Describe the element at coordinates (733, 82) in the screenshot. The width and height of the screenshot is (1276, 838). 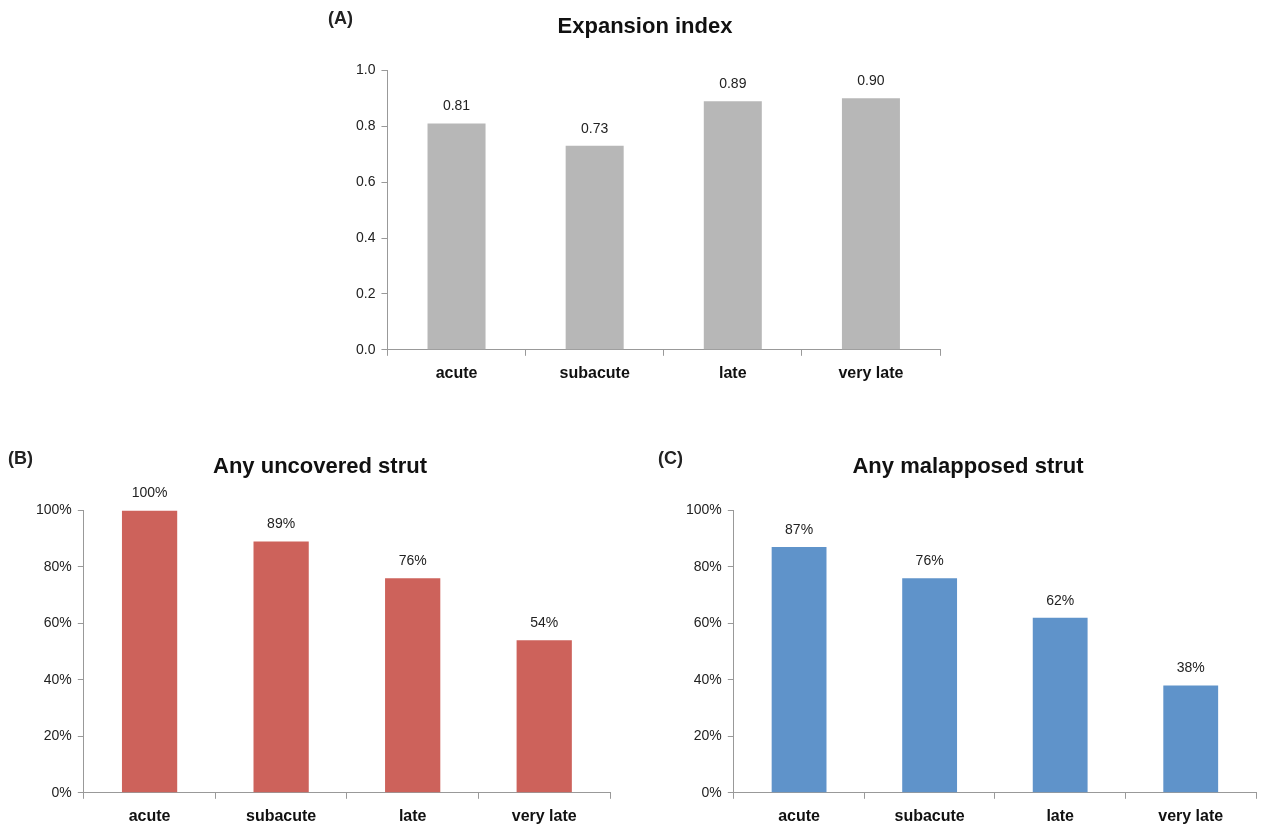
I see `data-label: 0.89` at that location.